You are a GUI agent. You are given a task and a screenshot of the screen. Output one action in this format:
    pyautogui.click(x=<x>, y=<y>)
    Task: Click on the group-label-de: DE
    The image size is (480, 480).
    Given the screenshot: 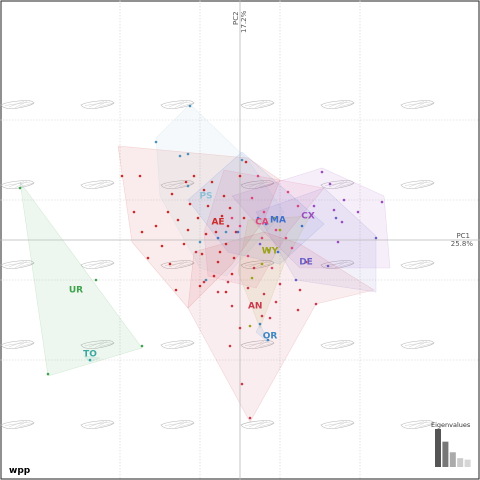 What is the action you would take?
    pyautogui.click(x=306, y=263)
    